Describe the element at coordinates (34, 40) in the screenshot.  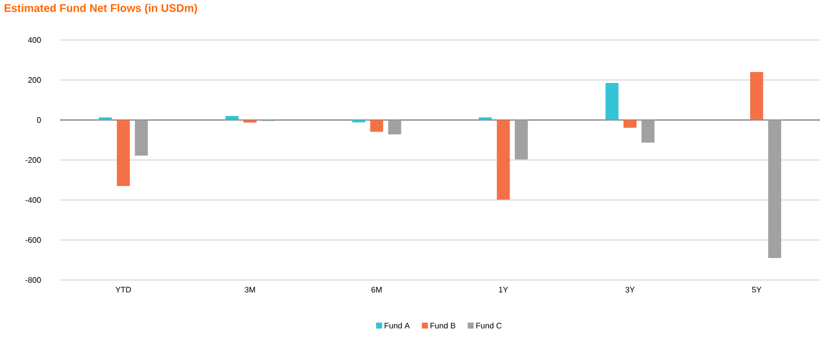
I see `y-tick-label: 400` at that location.